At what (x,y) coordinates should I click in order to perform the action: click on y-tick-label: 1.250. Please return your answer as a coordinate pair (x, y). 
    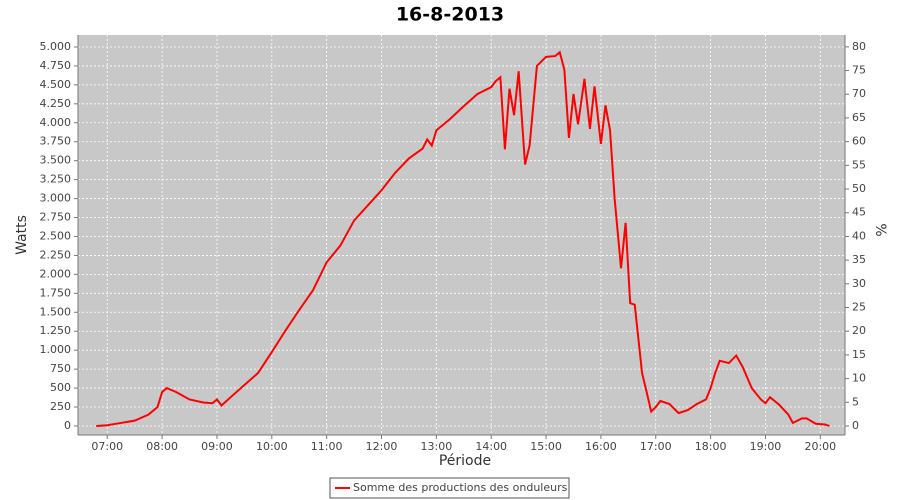
    Looking at the image, I should click on (56, 330).